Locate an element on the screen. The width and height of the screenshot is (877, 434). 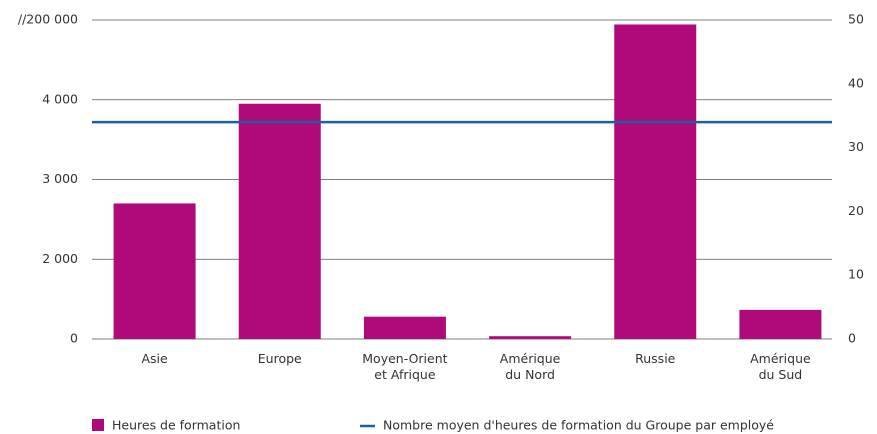
x-tick-label: Amérique du Sud is located at coordinates (780, 366).